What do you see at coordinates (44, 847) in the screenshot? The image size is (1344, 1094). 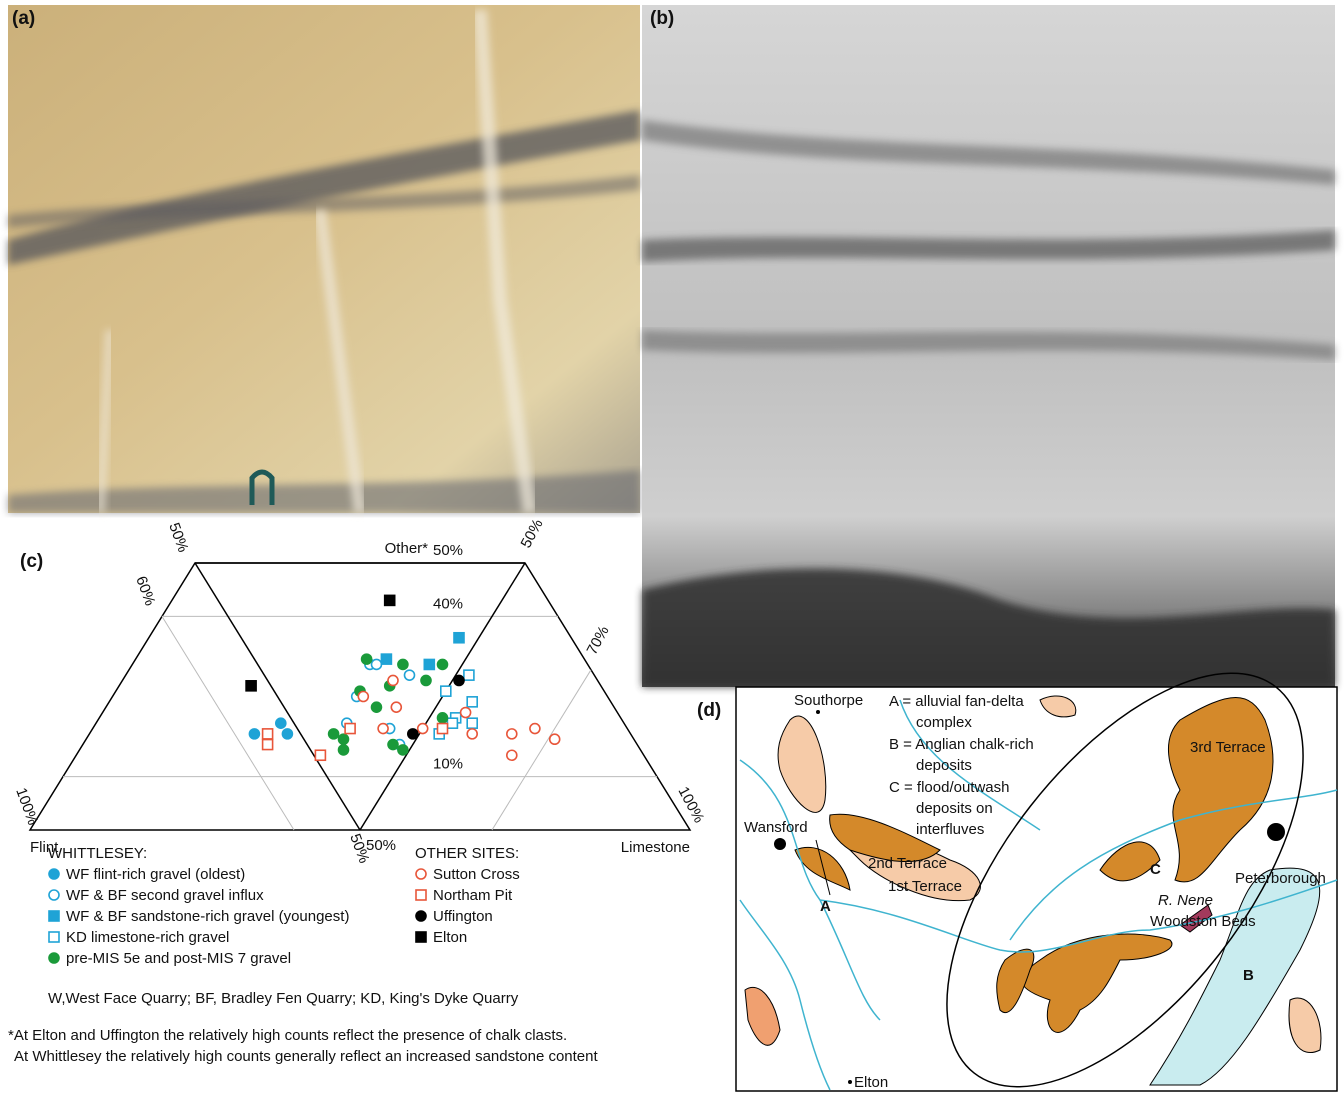 I see `vertex-label: Flint` at bounding box center [44, 847].